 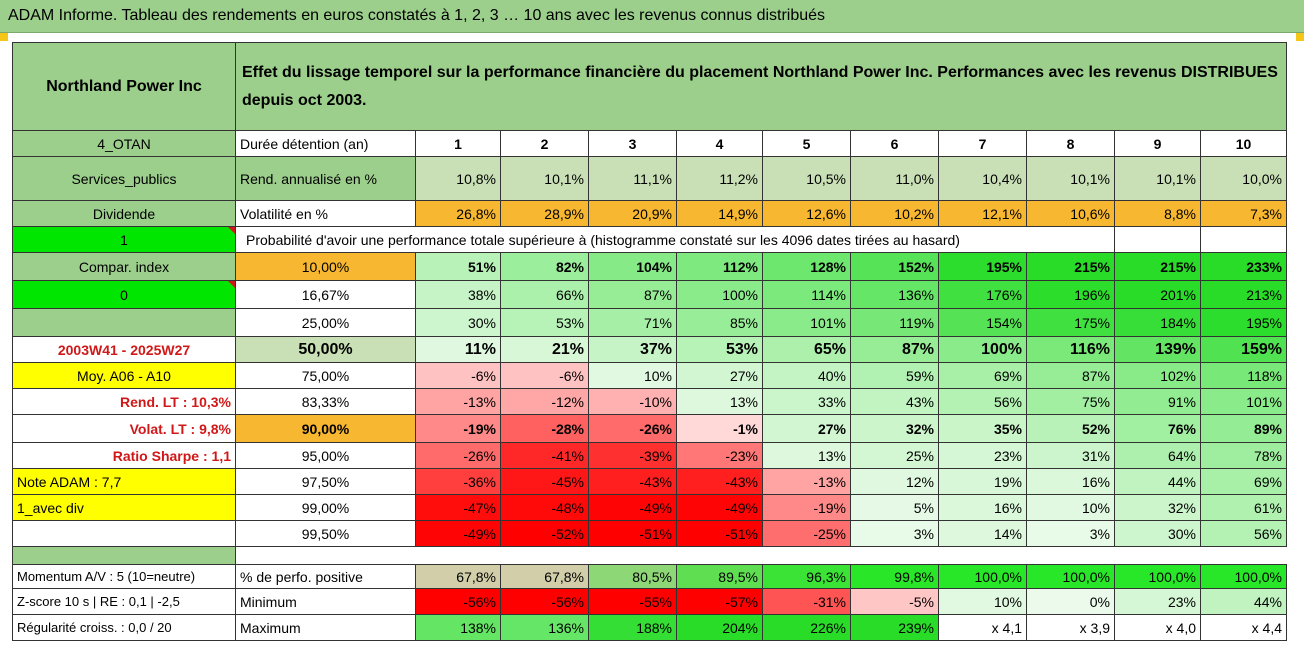 I want to click on value-cell: x 4,0, so click(x=1157, y=627).